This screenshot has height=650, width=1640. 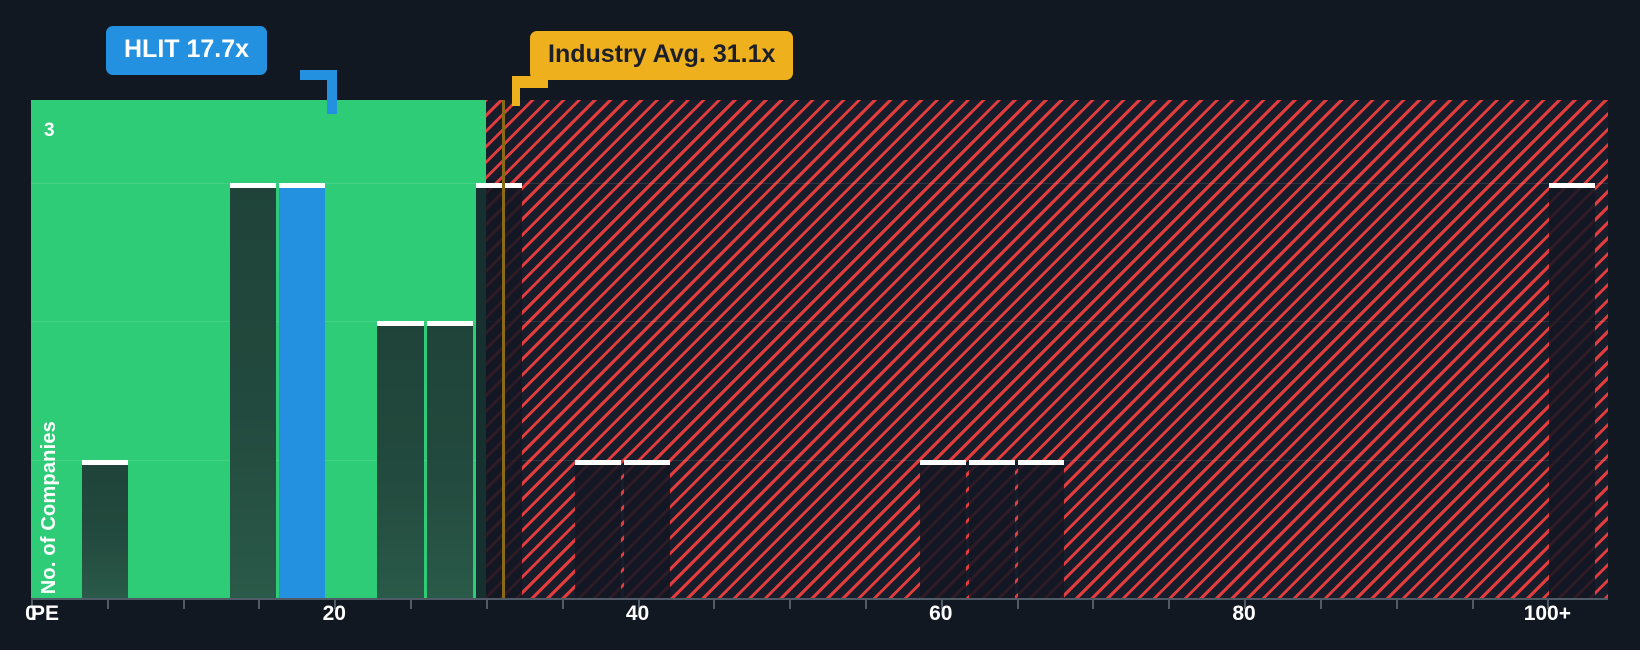 What do you see at coordinates (334, 613) in the screenshot?
I see `x-axis-tick-label: 20` at bounding box center [334, 613].